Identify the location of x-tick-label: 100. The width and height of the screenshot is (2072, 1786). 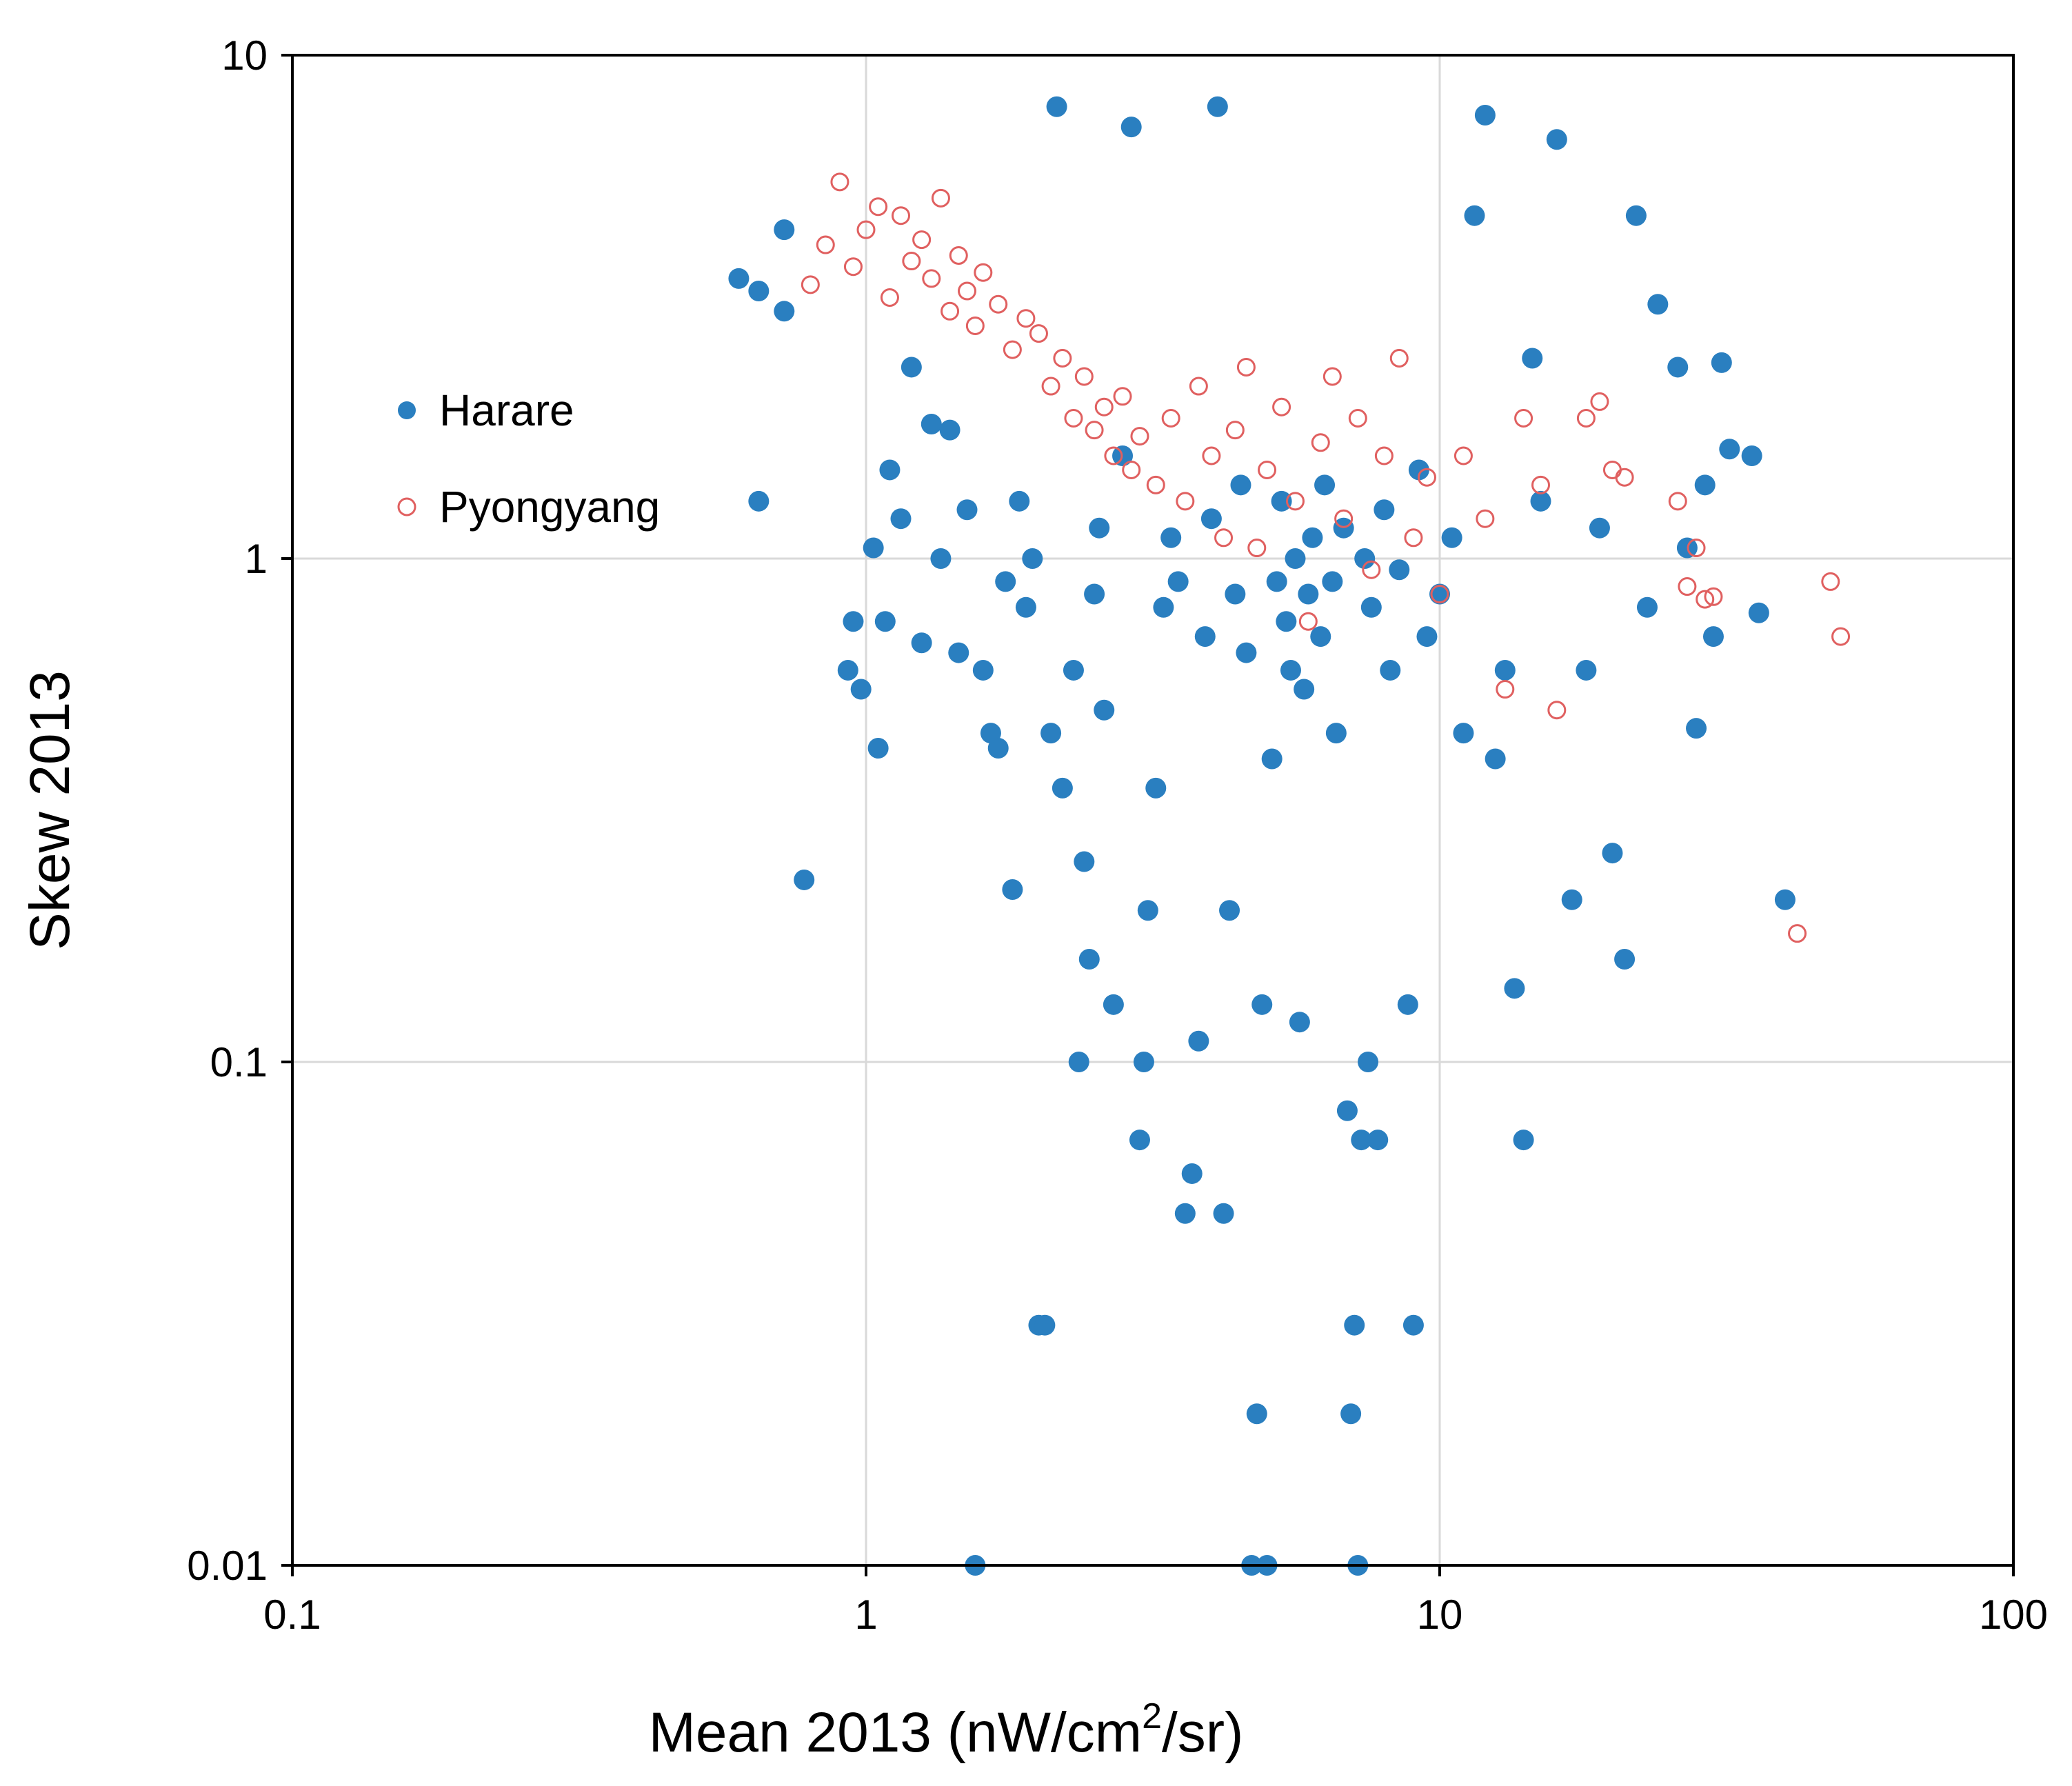
(2013, 1615).